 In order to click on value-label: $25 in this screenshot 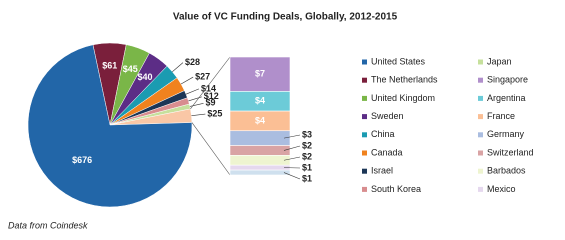, I will do `click(214, 113)`.